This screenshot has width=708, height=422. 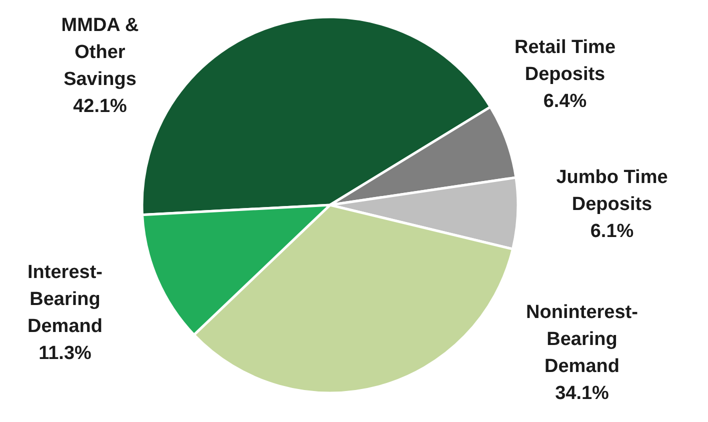 What do you see at coordinates (100, 52) in the screenshot?
I see `slice-label: MMDA & Other Savings` at bounding box center [100, 52].